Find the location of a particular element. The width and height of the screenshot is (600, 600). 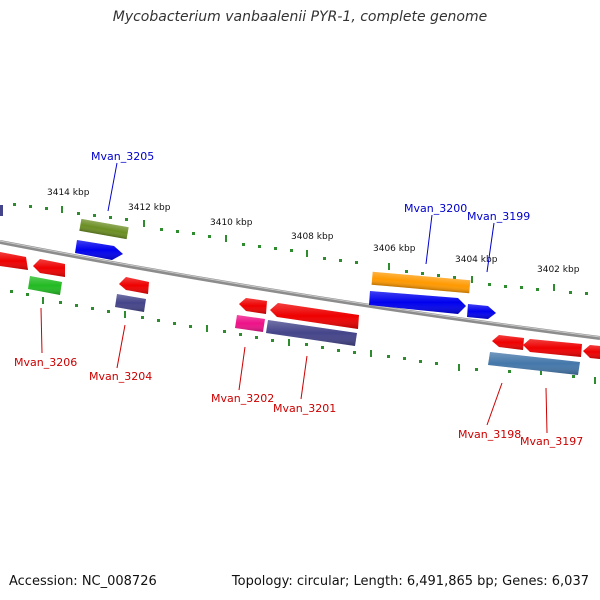

tick-label-3404: 3404 kbp is located at coordinates (476, 260).